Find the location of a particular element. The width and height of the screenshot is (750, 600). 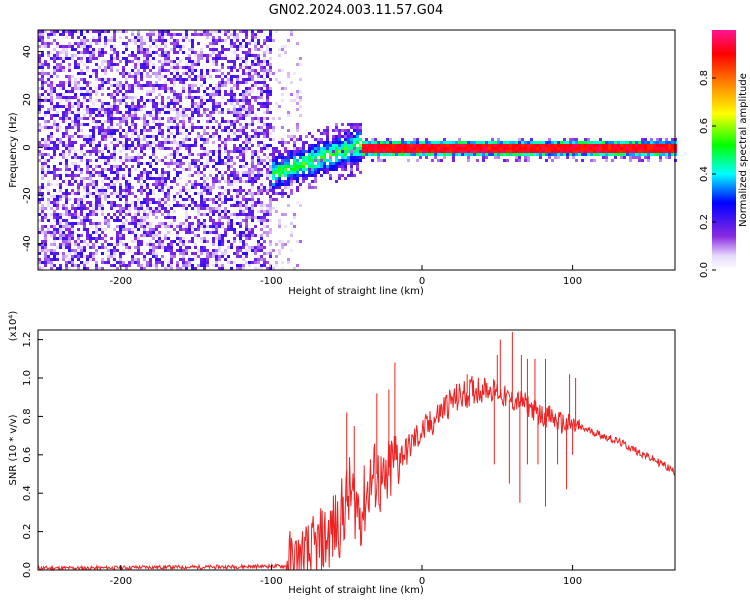

colorbar-label: Normalized spectral amplitude is located at coordinates (743, 150).